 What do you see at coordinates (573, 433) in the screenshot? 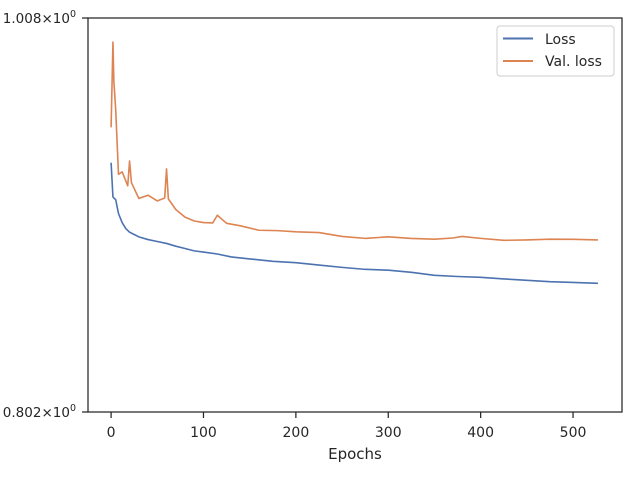
I see `x-tick-label-500: 500` at bounding box center [573, 433].